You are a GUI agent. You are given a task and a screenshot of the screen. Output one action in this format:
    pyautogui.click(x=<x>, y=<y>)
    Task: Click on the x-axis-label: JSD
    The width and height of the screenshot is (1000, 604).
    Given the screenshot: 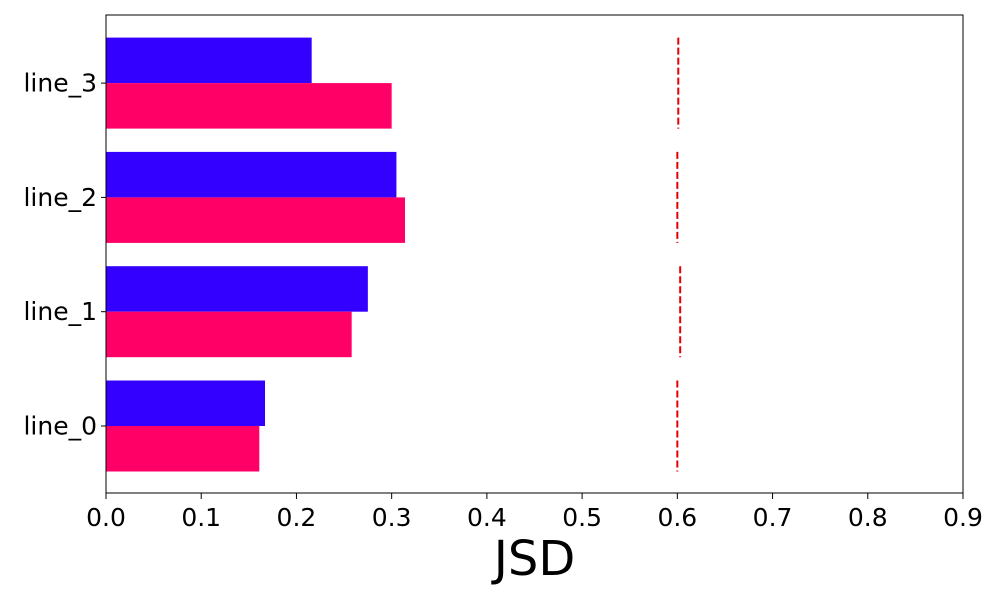 What is the action you would take?
    pyautogui.click(x=533, y=559)
    